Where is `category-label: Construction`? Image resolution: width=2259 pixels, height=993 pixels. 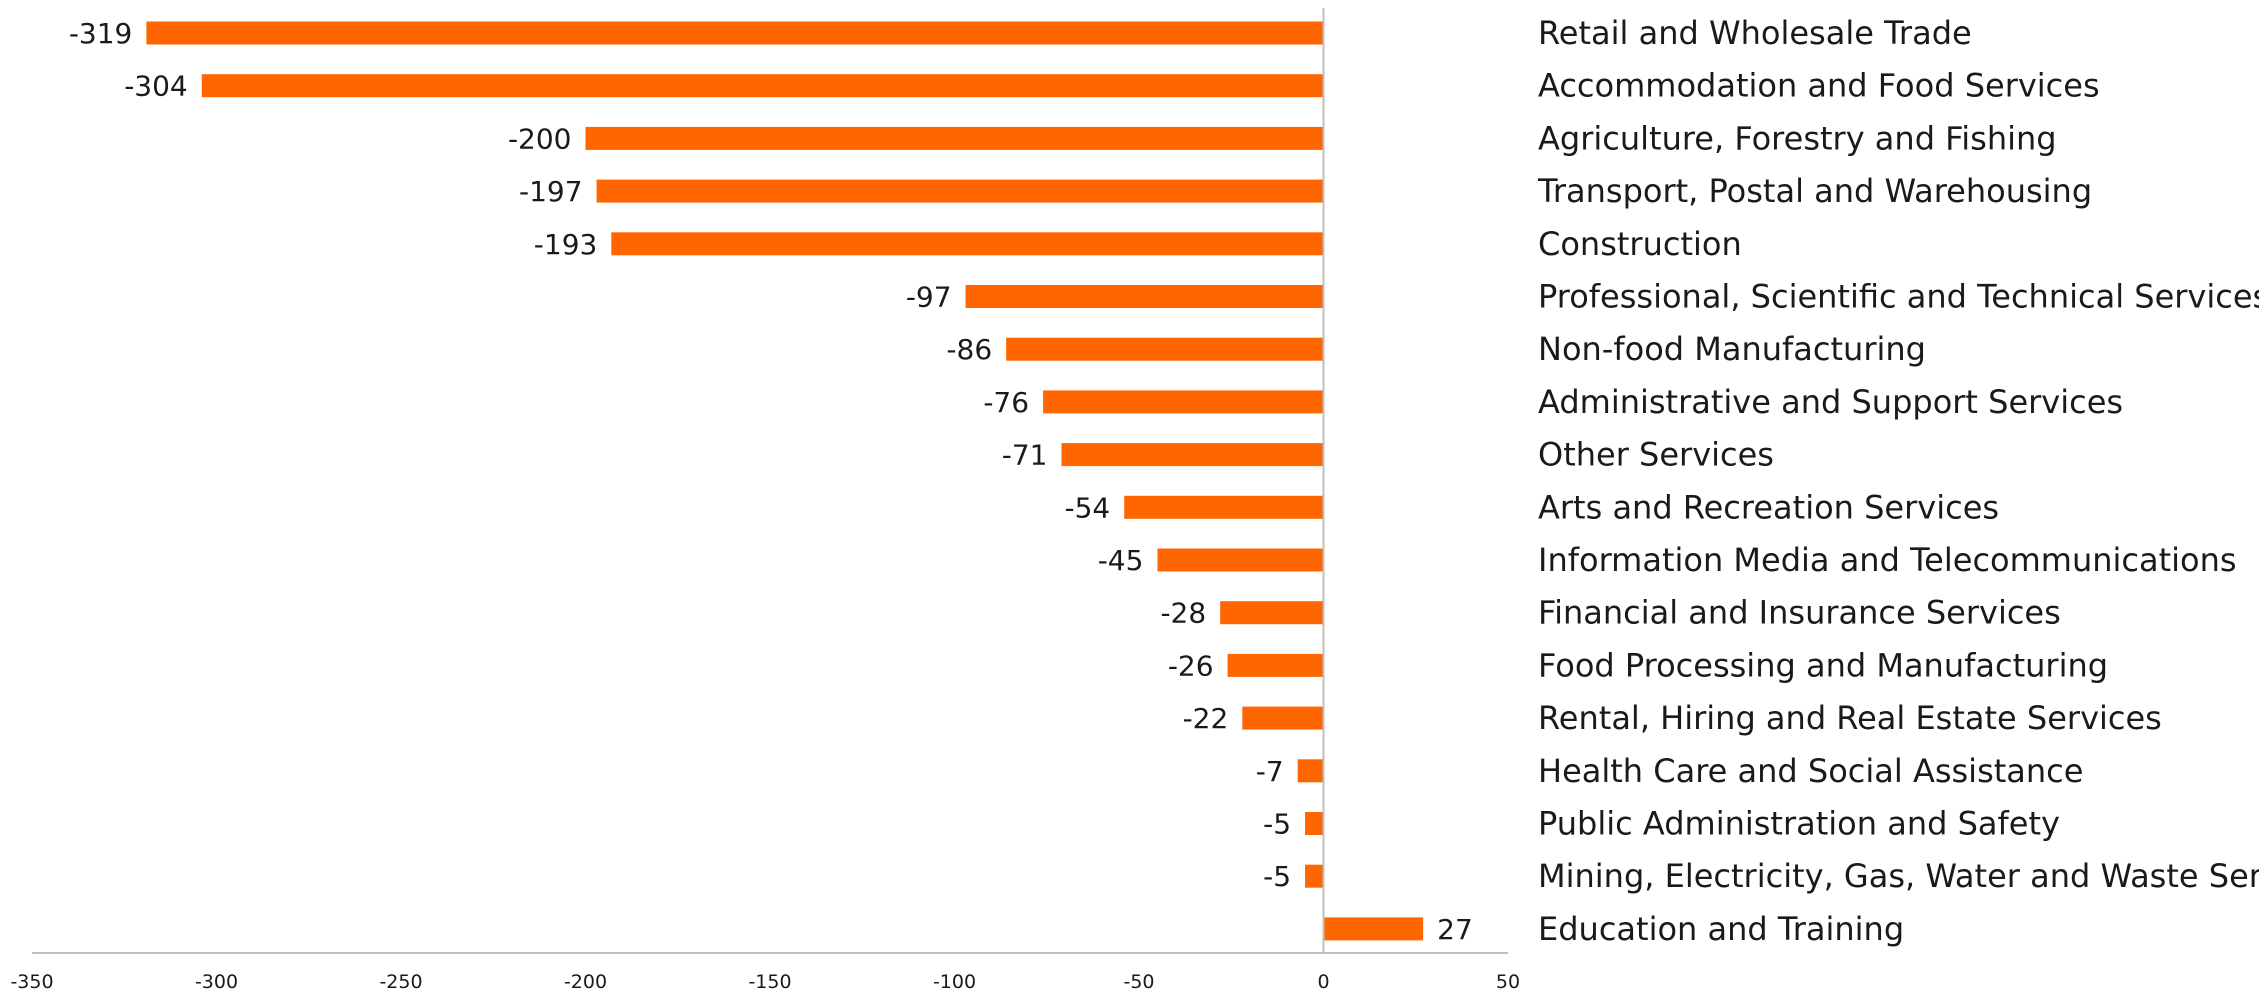
category-label: Construction is located at coordinates (1640, 244).